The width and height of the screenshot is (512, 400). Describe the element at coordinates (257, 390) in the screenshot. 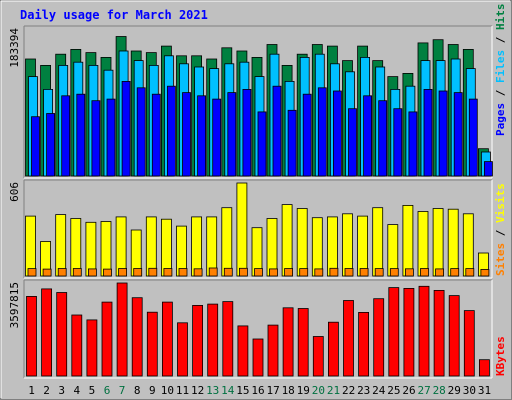

I see `x-tick-label-day-16: 16` at that location.